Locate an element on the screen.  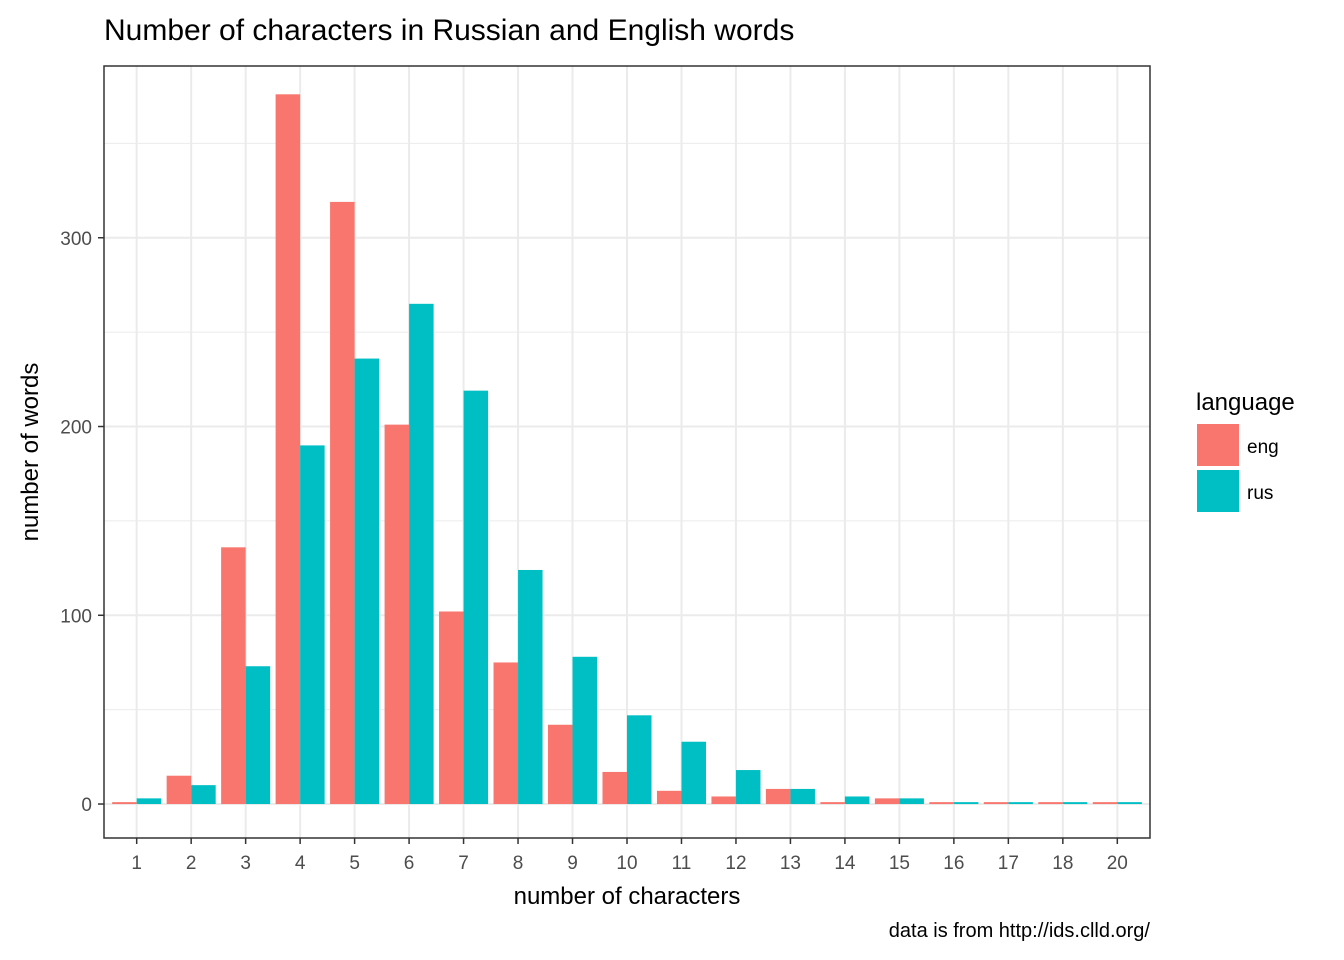
legend-swatch-rus is located at coordinates (1218, 491).